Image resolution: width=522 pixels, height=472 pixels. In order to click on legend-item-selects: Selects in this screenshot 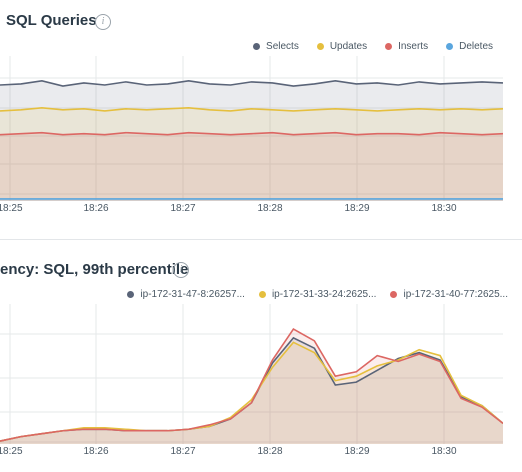, I will do `click(276, 46)`.